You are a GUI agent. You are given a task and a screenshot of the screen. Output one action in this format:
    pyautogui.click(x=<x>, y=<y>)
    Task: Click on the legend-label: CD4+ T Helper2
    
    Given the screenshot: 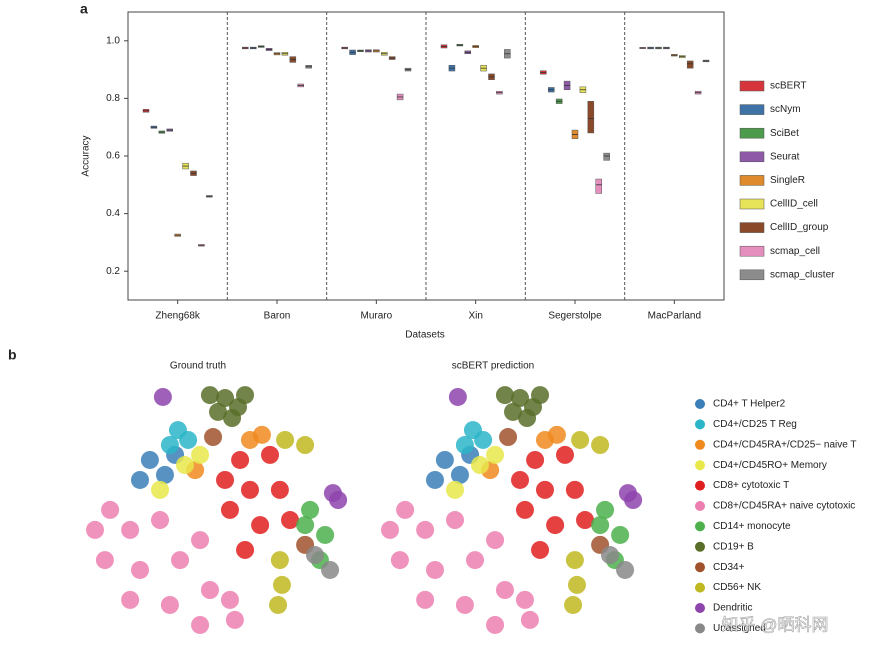 What is the action you would take?
    pyautogui.click(x=749, y=404)
    